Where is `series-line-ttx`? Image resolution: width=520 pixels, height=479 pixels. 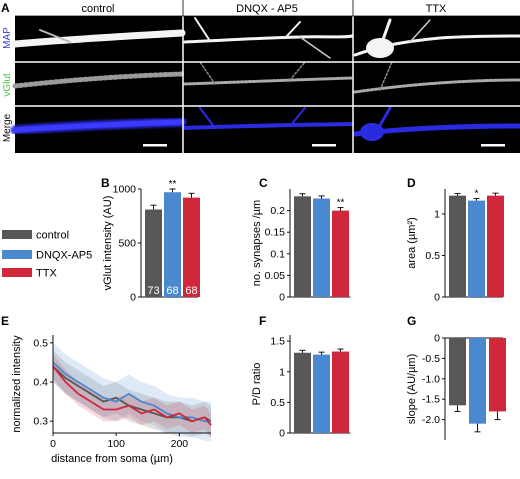
series-line-ttx is located at coordinates (132, 395).